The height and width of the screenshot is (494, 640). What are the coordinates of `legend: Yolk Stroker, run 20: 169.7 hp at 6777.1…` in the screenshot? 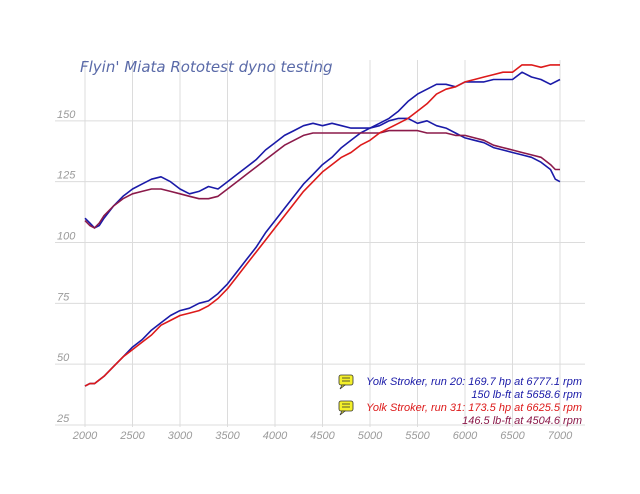 It's located at (460, 400).